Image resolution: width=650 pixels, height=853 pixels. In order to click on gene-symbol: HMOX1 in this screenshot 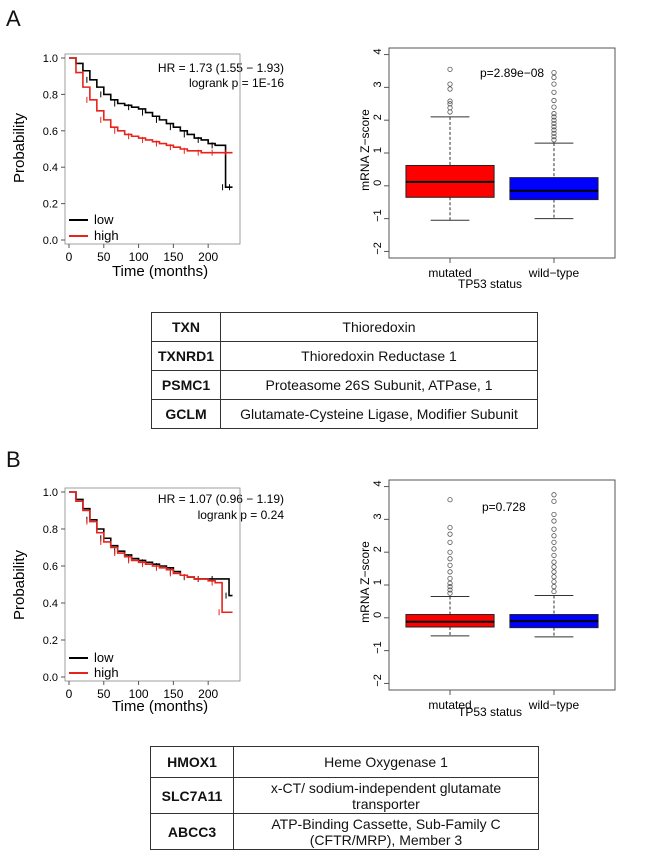, I will do `click(192, 762)`.